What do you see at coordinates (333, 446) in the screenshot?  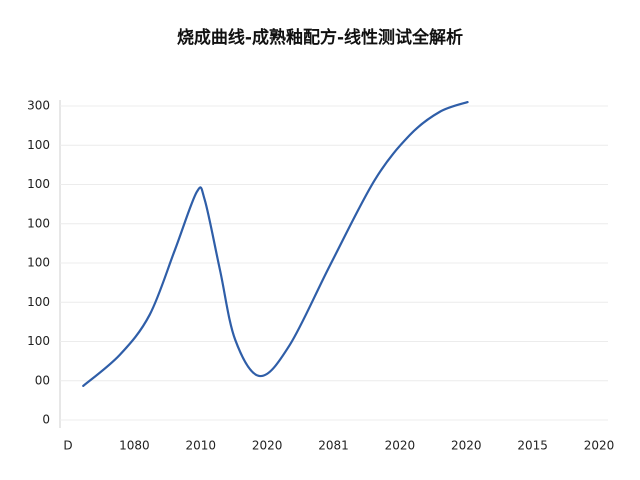 I see `x-tick-label: 2081` at bounding box center [333, 446].